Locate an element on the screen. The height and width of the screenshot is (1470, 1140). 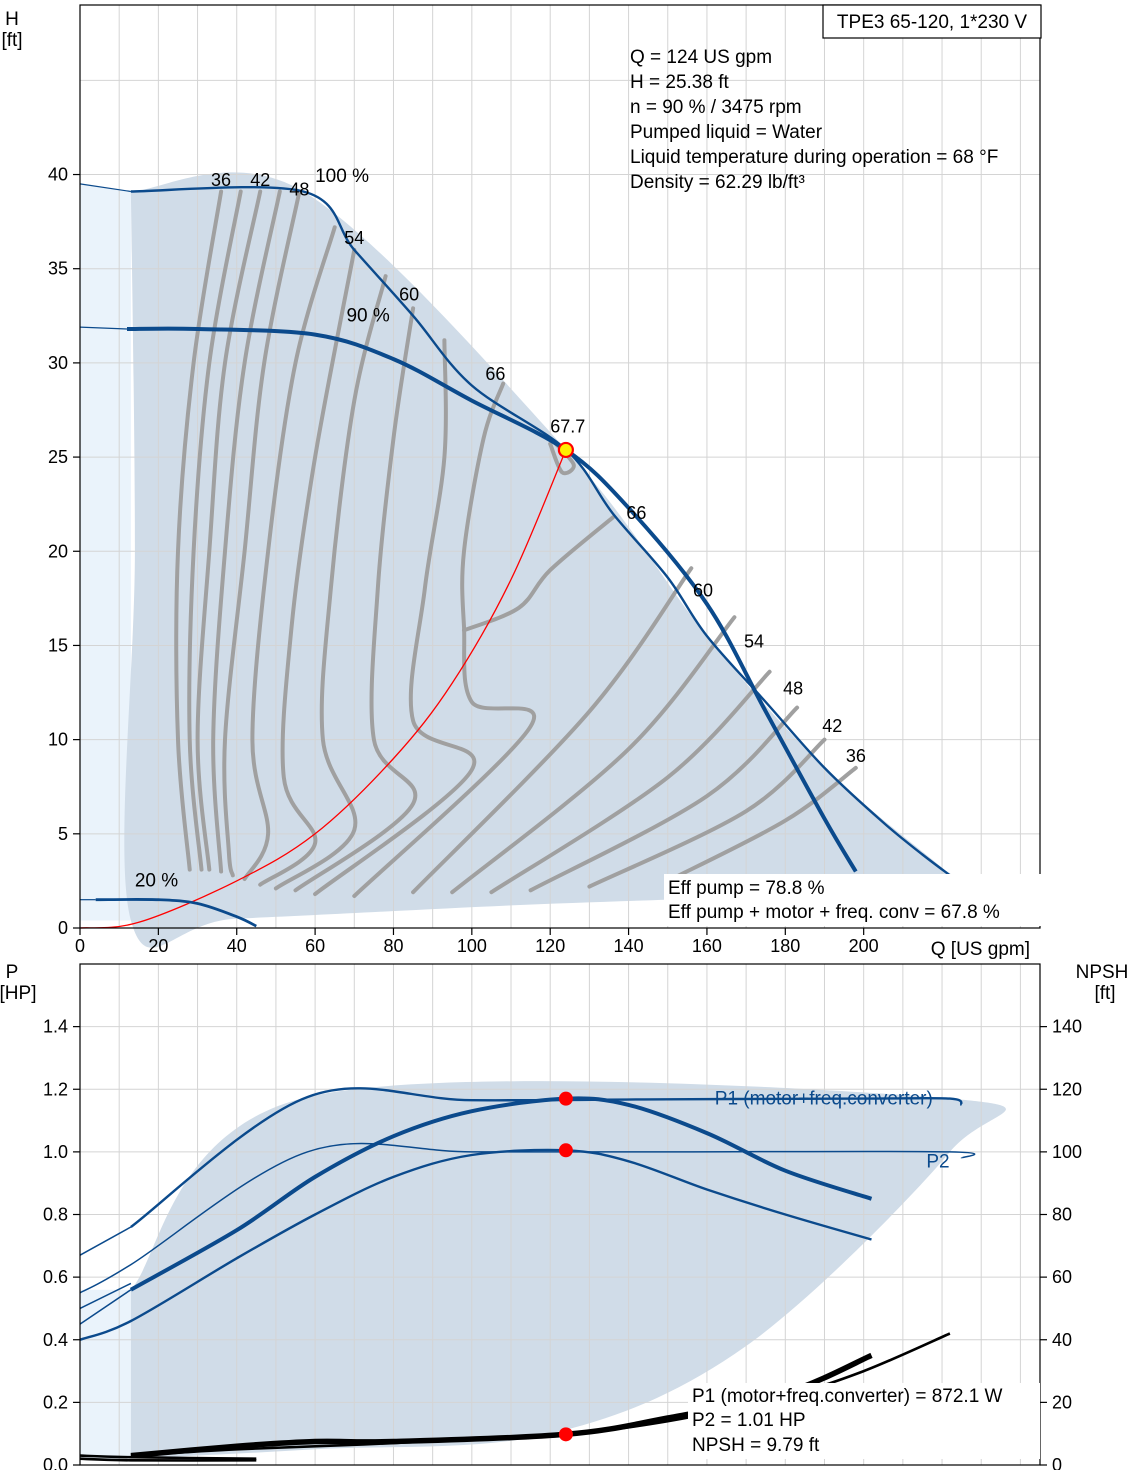
npsh-axis-title: NPSH is located at coordinates (1102, 972).